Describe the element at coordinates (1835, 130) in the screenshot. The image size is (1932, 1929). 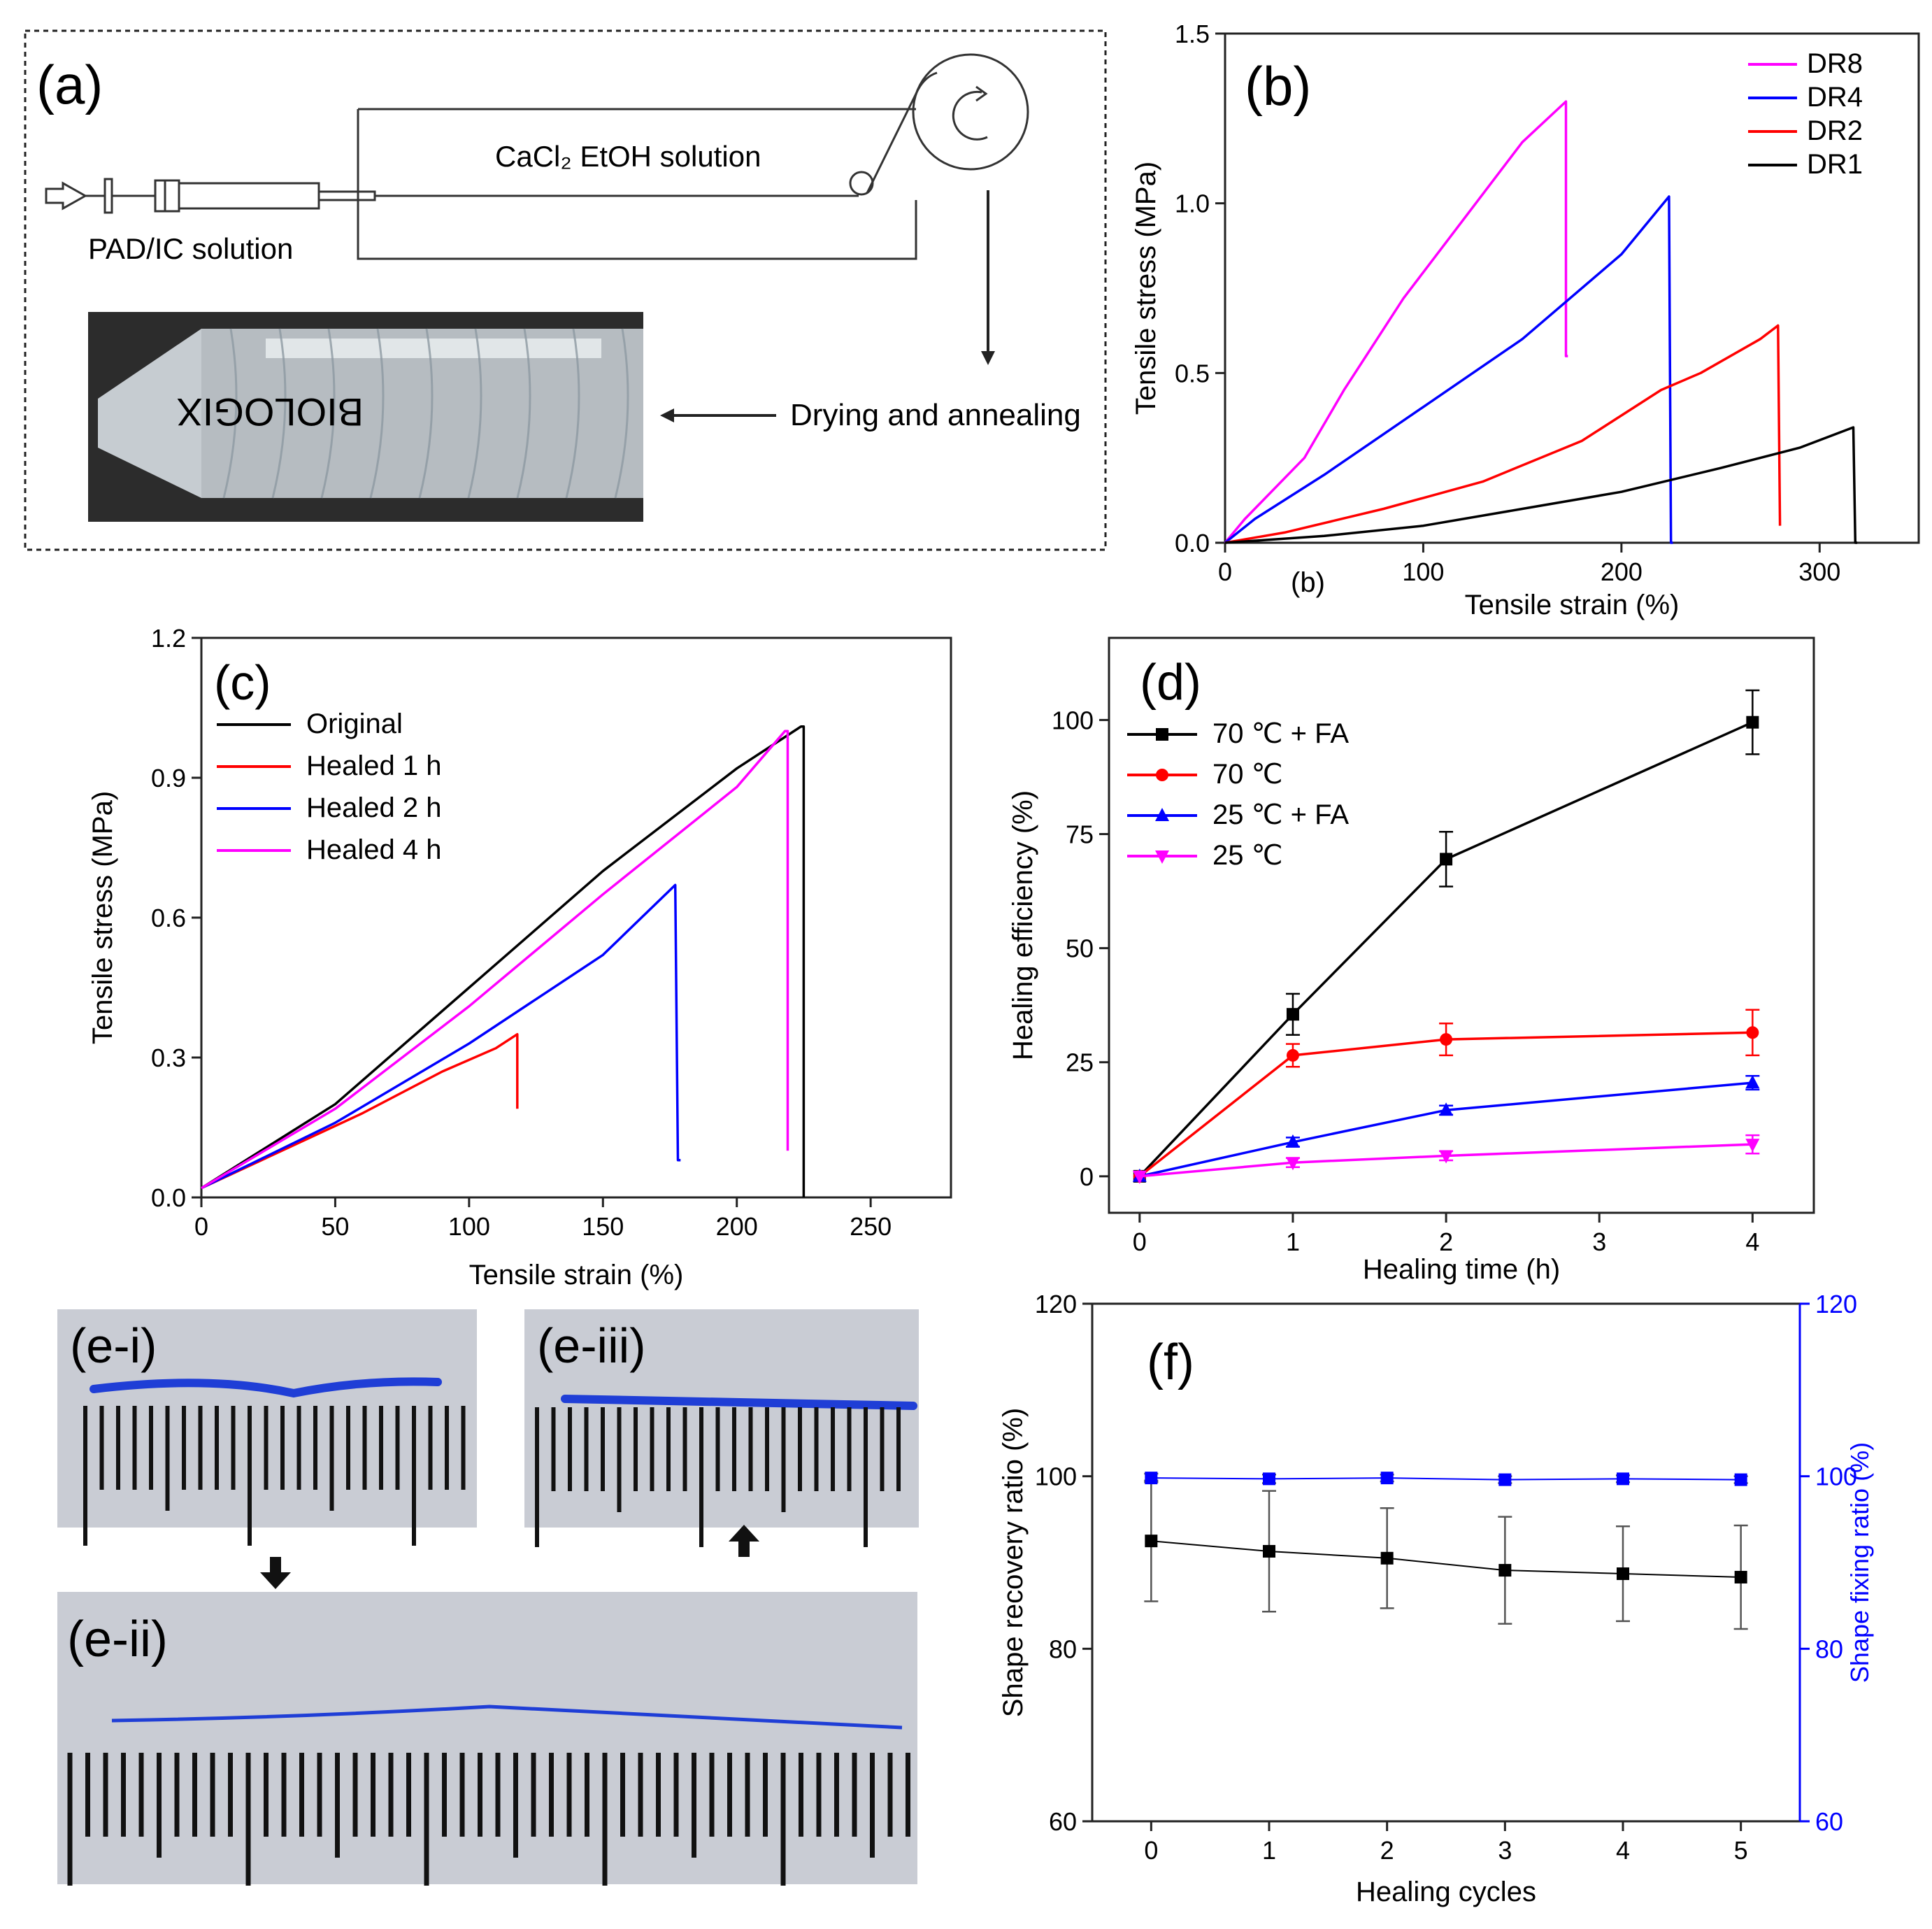
I see `legend-label: DR2` at that location.